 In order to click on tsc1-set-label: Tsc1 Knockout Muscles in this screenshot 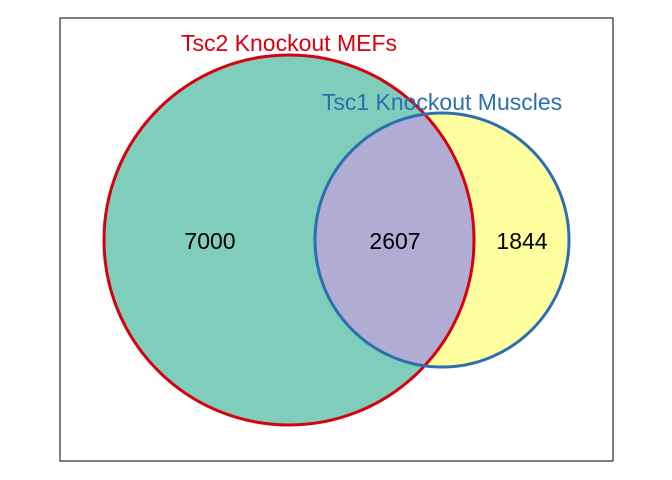, I will do `click(442, 102)`.